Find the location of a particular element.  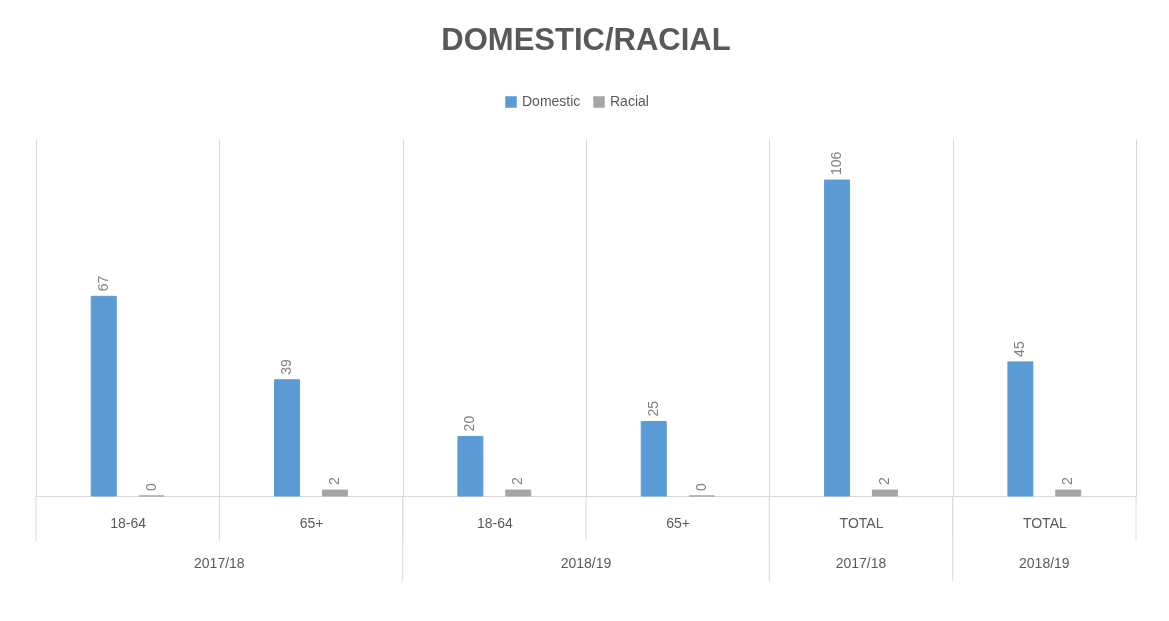

data-label: 67 is located at coordinates (102, 283).